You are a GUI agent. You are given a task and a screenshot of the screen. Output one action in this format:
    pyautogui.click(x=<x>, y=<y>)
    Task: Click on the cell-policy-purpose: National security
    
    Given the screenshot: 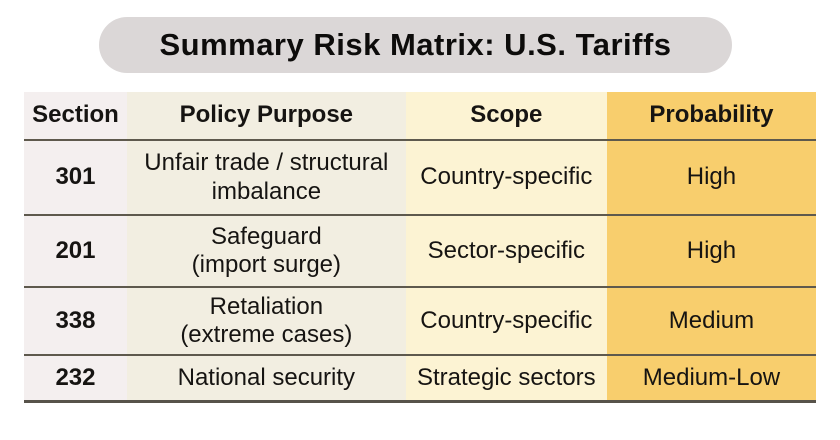 What is the action you would take?
    pyautogui.click(x=266, y=378)
    